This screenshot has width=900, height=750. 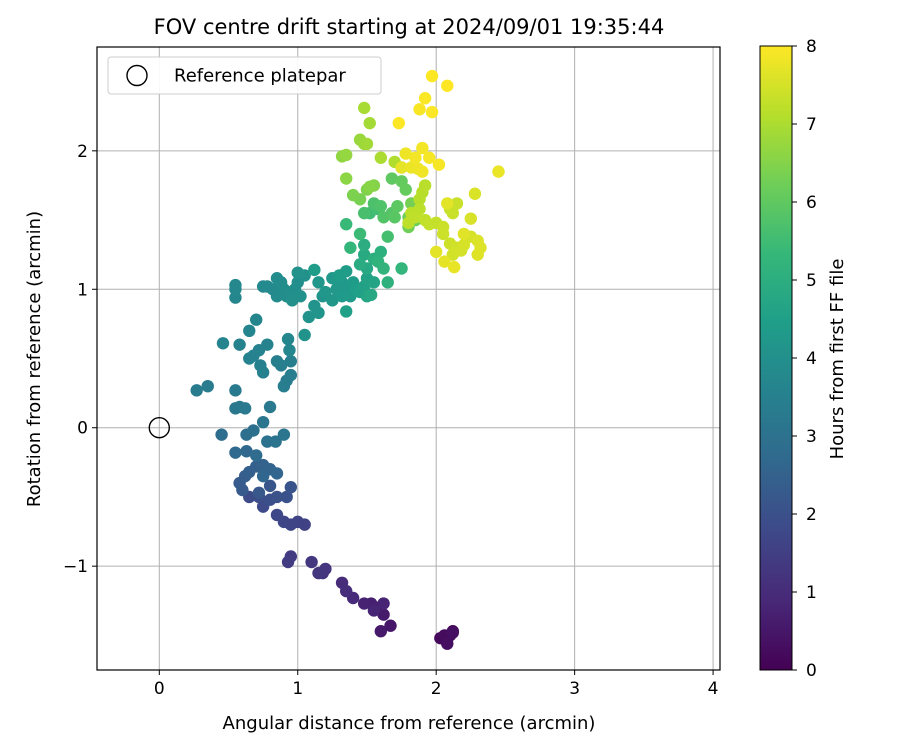 I want to click on colorbar-tick-label: 5, so click(x=811, y=281).